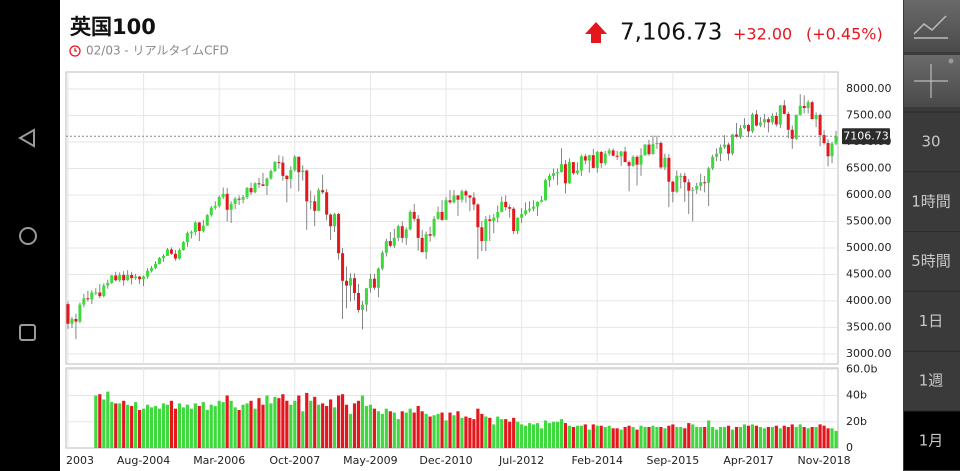 The image size is (960, 471). Describe the element at coordinates (28, 236) in the screenshot. I see `home-button` at that location.